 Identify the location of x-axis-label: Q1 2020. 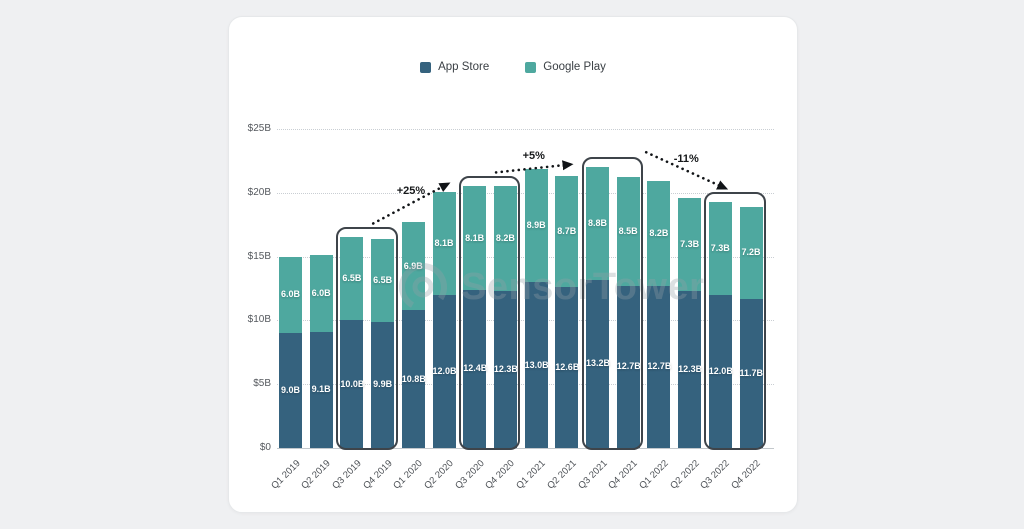
(408, 475).